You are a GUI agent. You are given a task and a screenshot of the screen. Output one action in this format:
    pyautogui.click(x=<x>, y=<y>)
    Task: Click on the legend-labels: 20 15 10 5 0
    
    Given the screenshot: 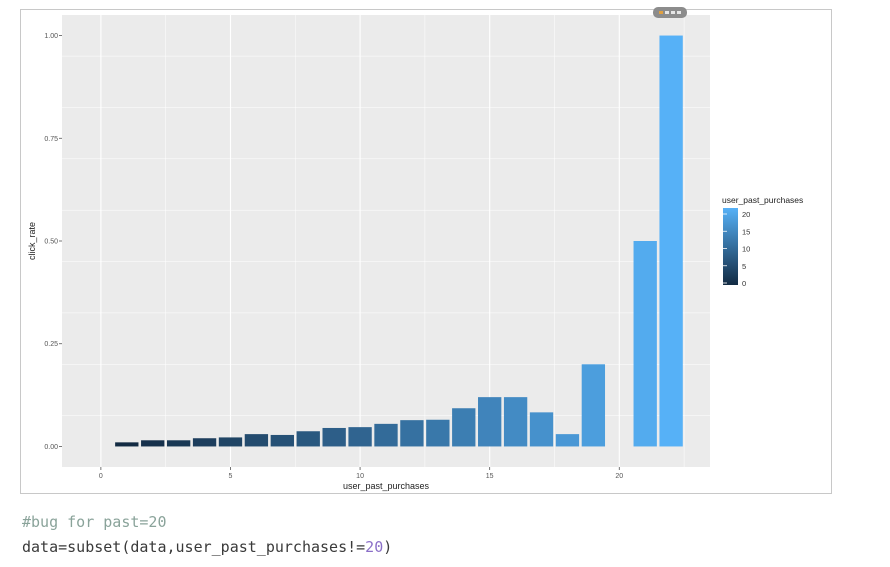 What is the action you would take?
    pyautogui.click(x=736, y=249)
    